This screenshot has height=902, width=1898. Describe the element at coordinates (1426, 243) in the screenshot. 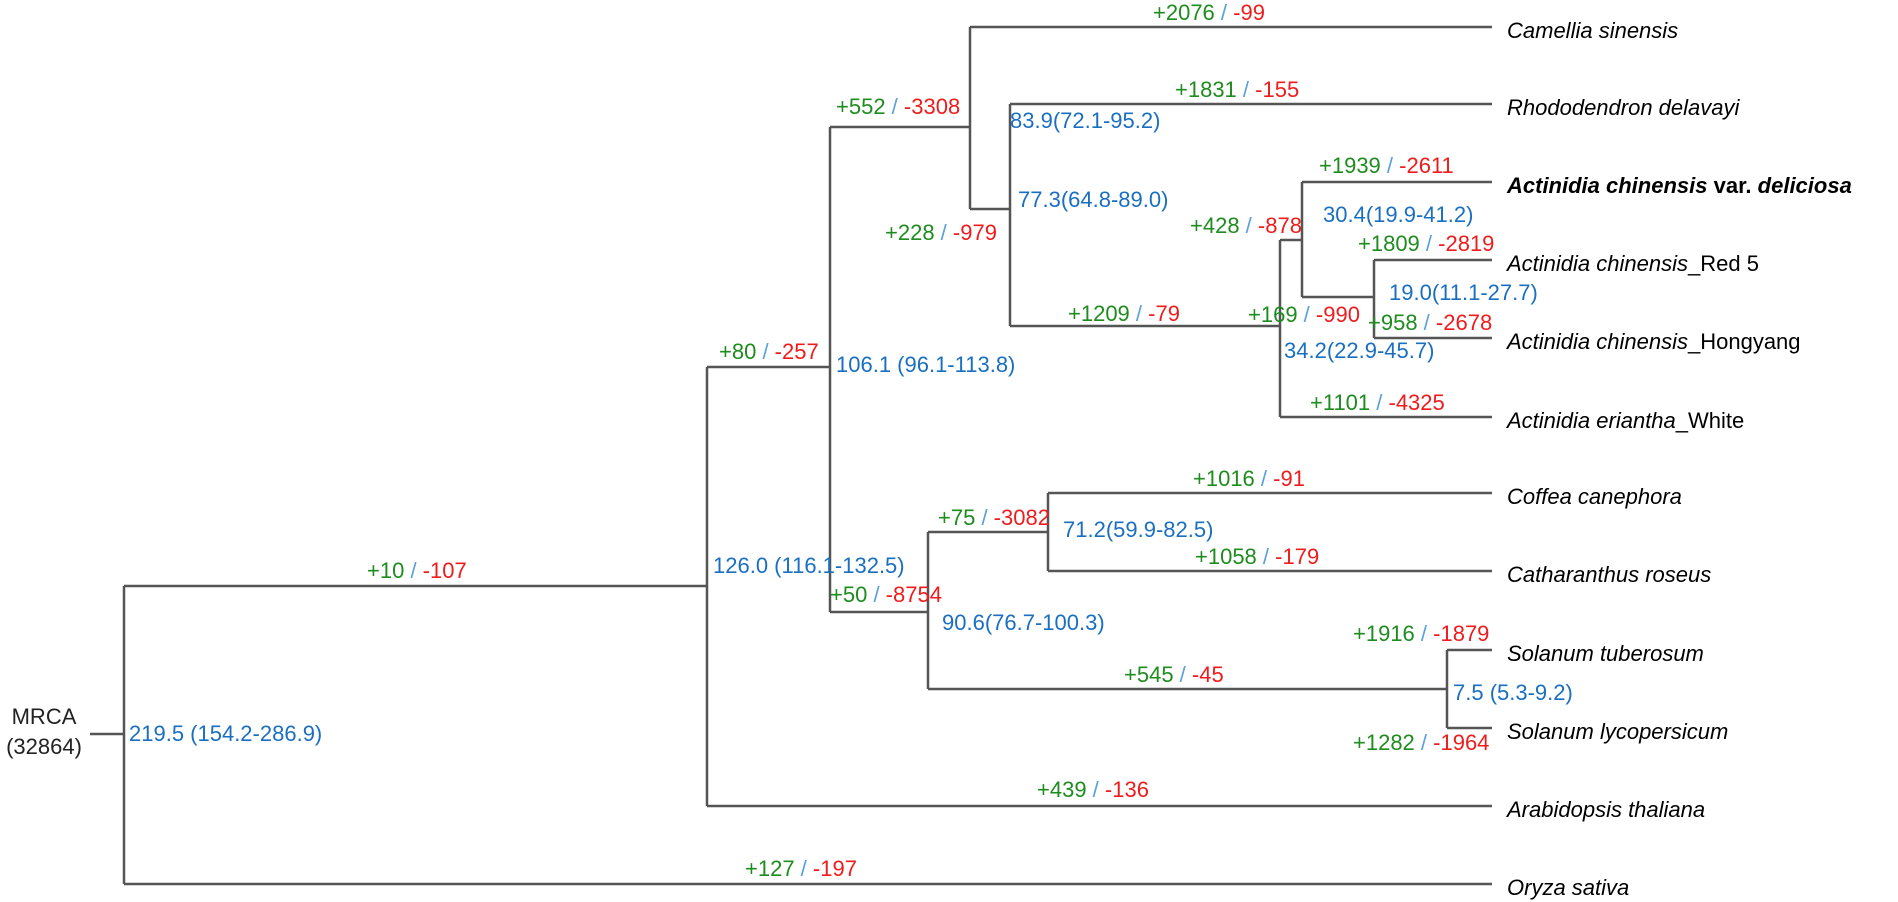

I see `gene-change-red5: +1809 / -2819` at that location.